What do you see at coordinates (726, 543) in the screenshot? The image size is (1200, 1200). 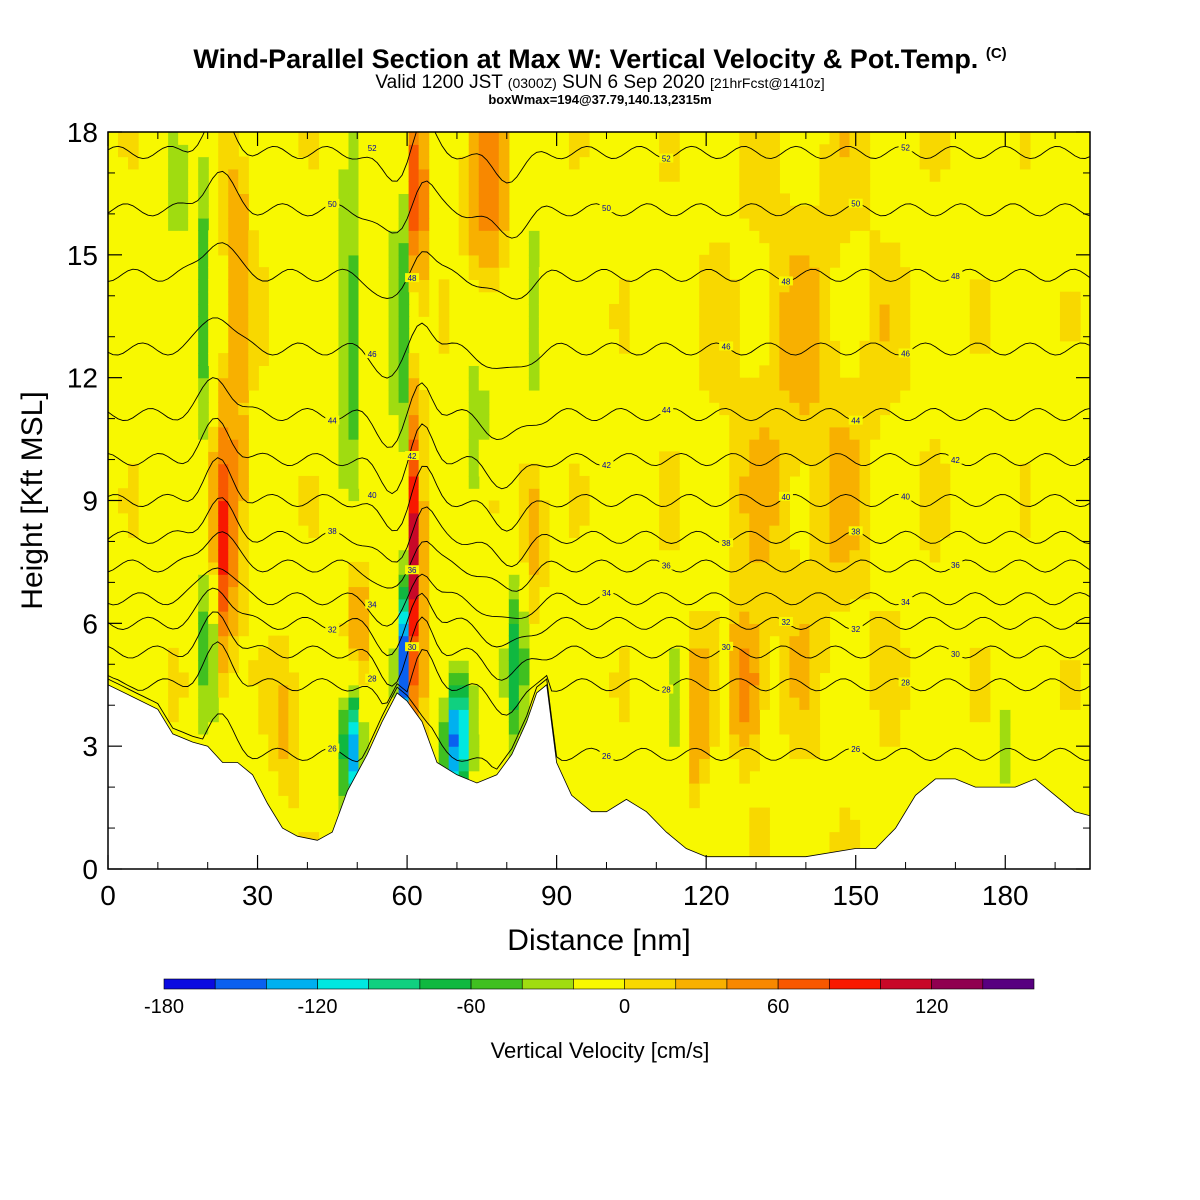 I see `contour-label: 38` at bounding box center [726, 543].